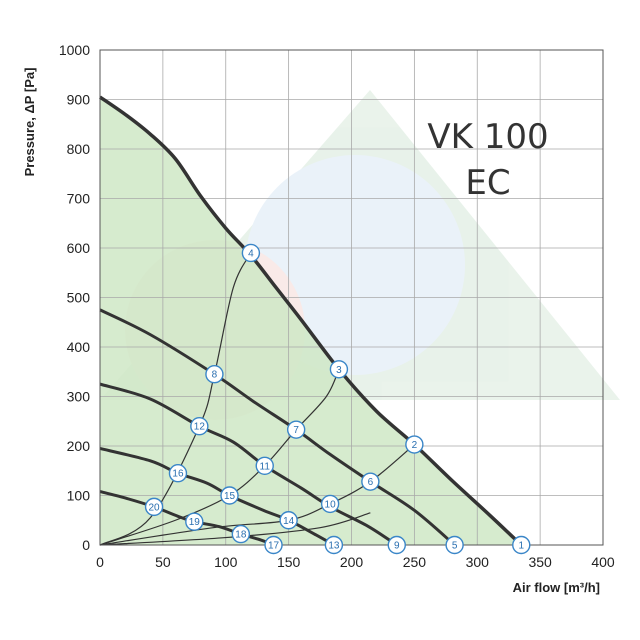 Image resolution: width=640 pixels, height=640 pixels. Describe the element at coordinates (79, 397) in the screenshot. I see `y-tick-label: 300` at that location.